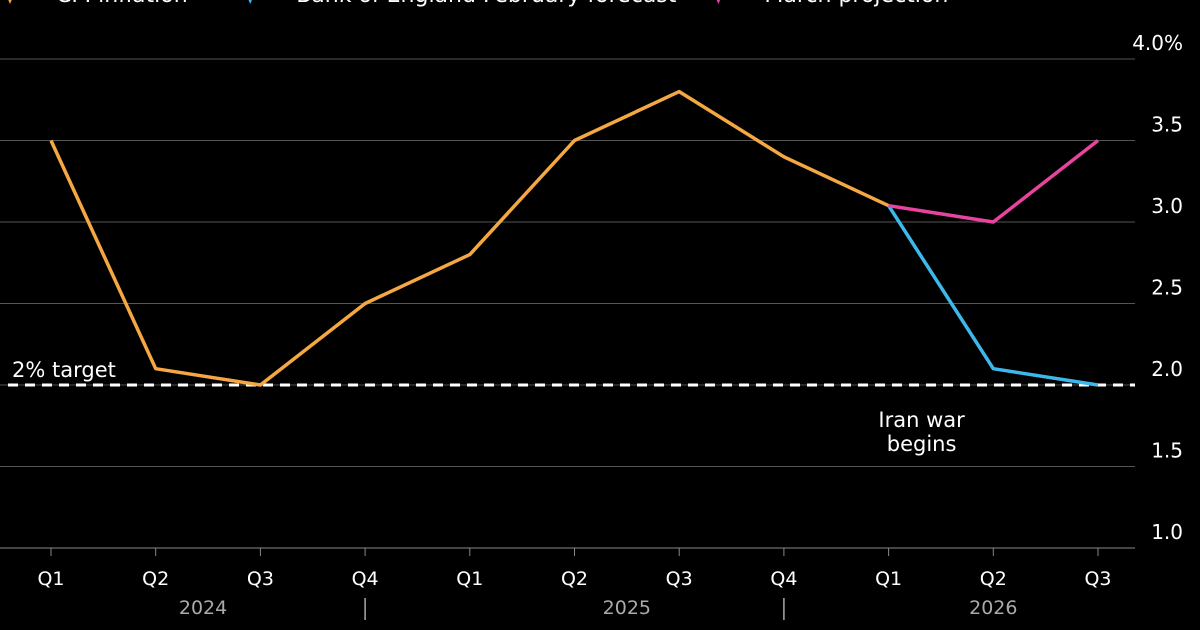 This screenshot has width=1200, height=630. Describe the element at coordinates (122, 4) in the screenshot. I see `legend-label: CPI inflation` at that location.